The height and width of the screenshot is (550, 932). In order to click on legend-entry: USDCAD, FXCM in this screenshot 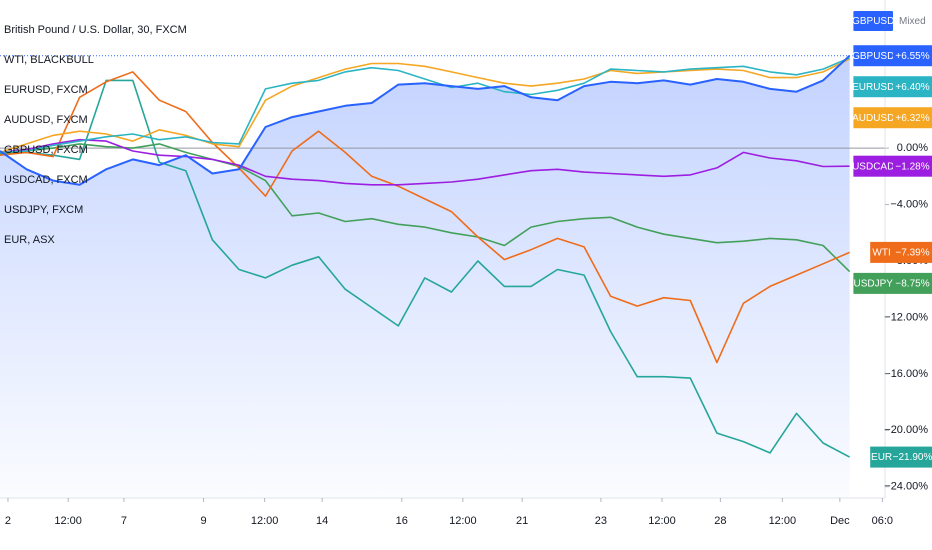, I will do `click(46, 180)`.